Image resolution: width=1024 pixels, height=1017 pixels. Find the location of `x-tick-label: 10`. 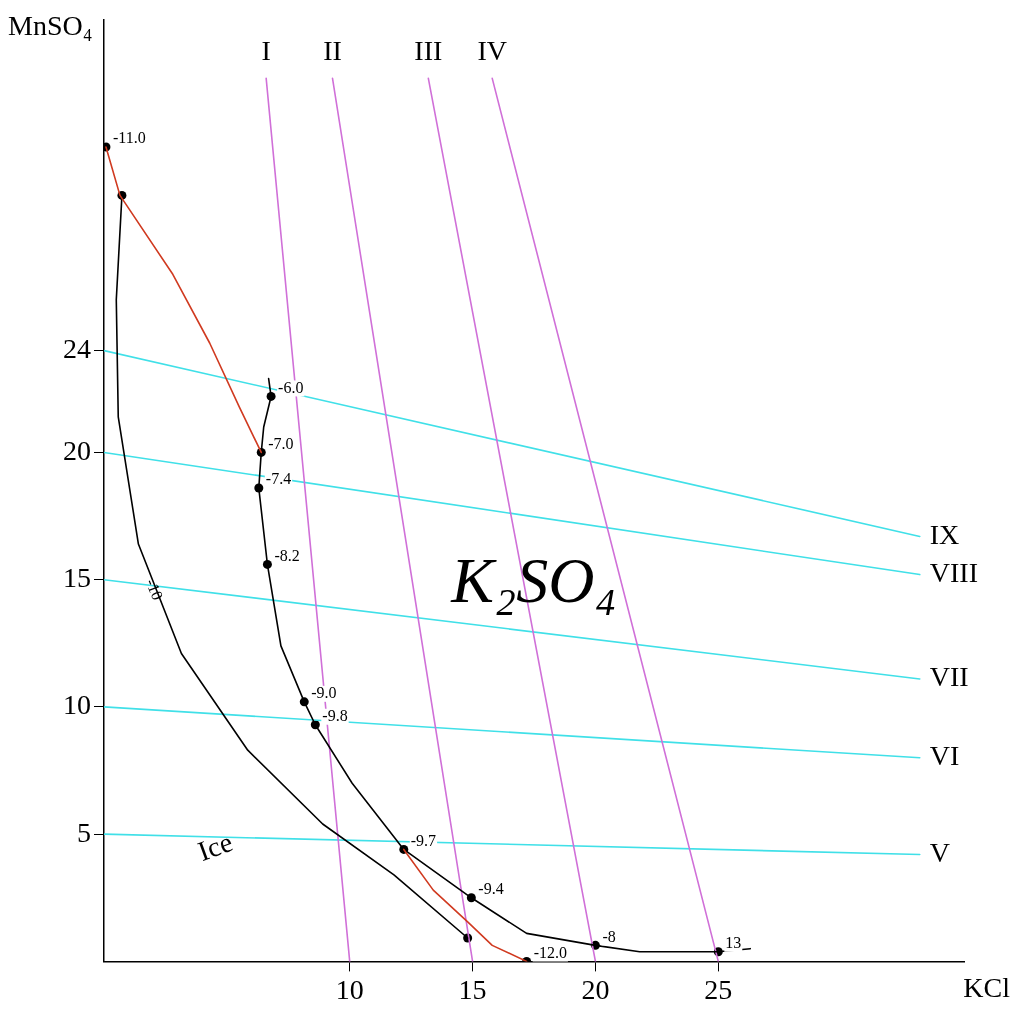

x-tick-label: 10 is located at coordinates (349, 989).